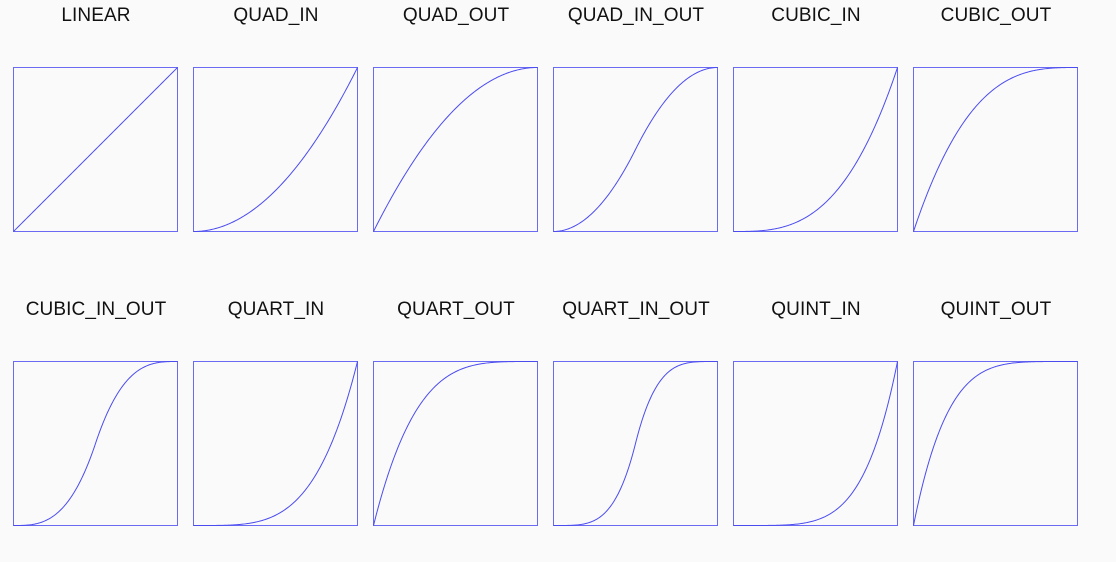 The height and width of the screenshot is (562, 1116). Describe the element at coordinates (276, 309) in the screenshot. I see `easing-label: QUART_IN` at that location.